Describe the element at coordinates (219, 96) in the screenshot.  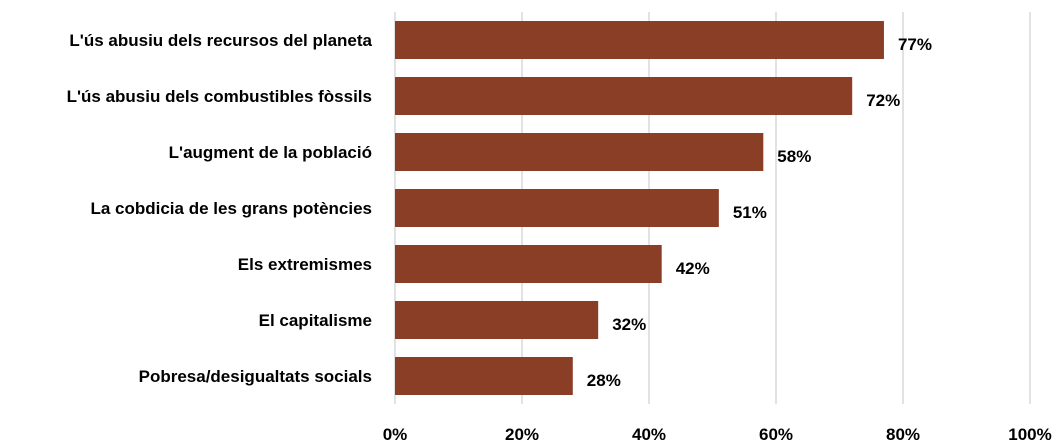
I see `category-label: L'ús abusiu dels combustibles fòssils` at that location.